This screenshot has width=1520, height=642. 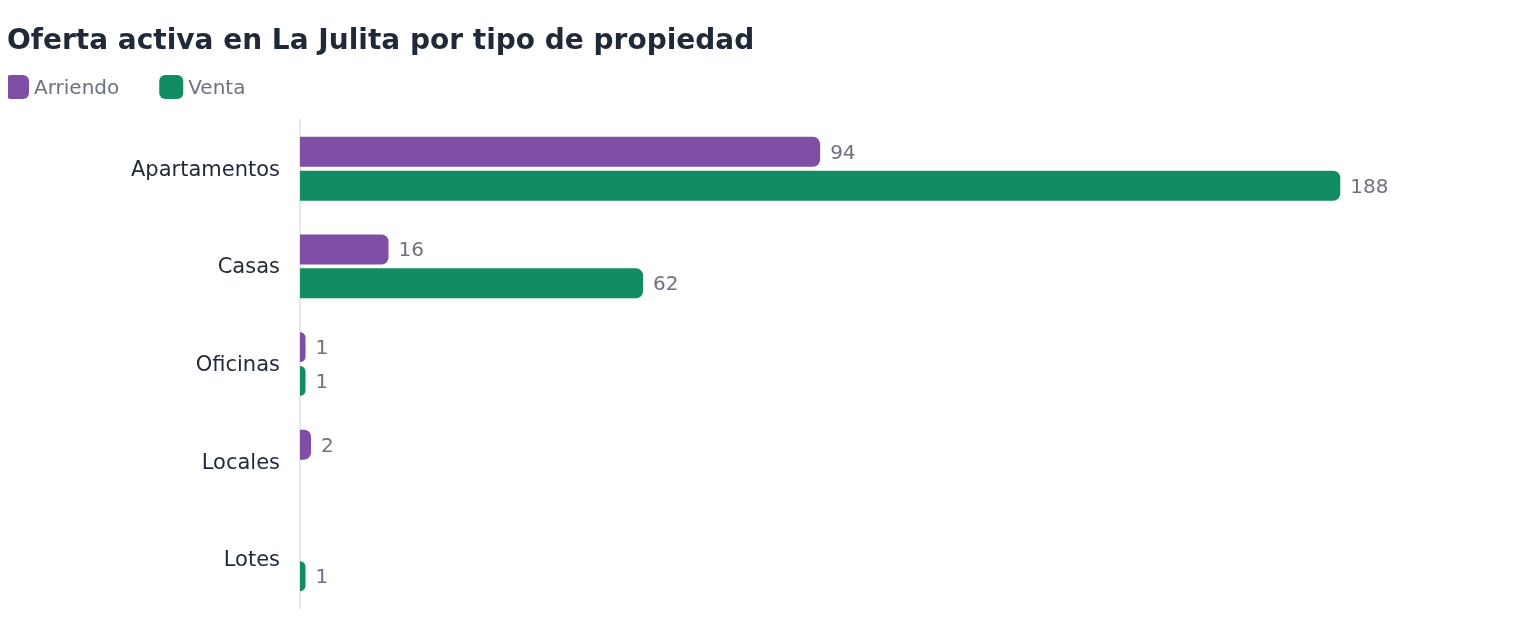 I want to click on y-tick-label: Oficinas, so click(x=237, y=364).